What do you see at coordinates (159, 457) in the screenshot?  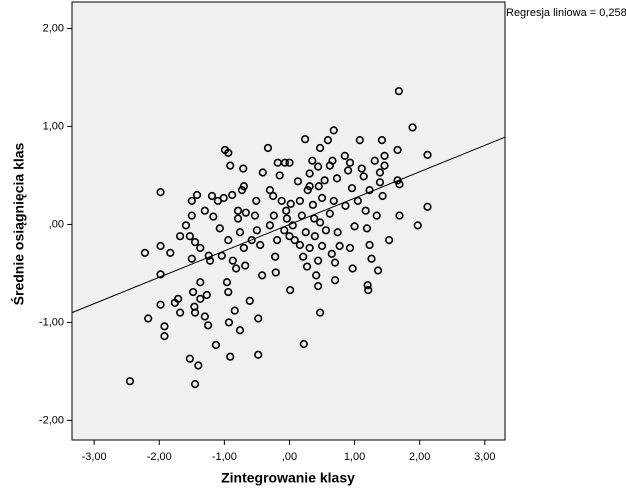 I see `x-tick-label: -2,00` at bounding box center [159, 457].